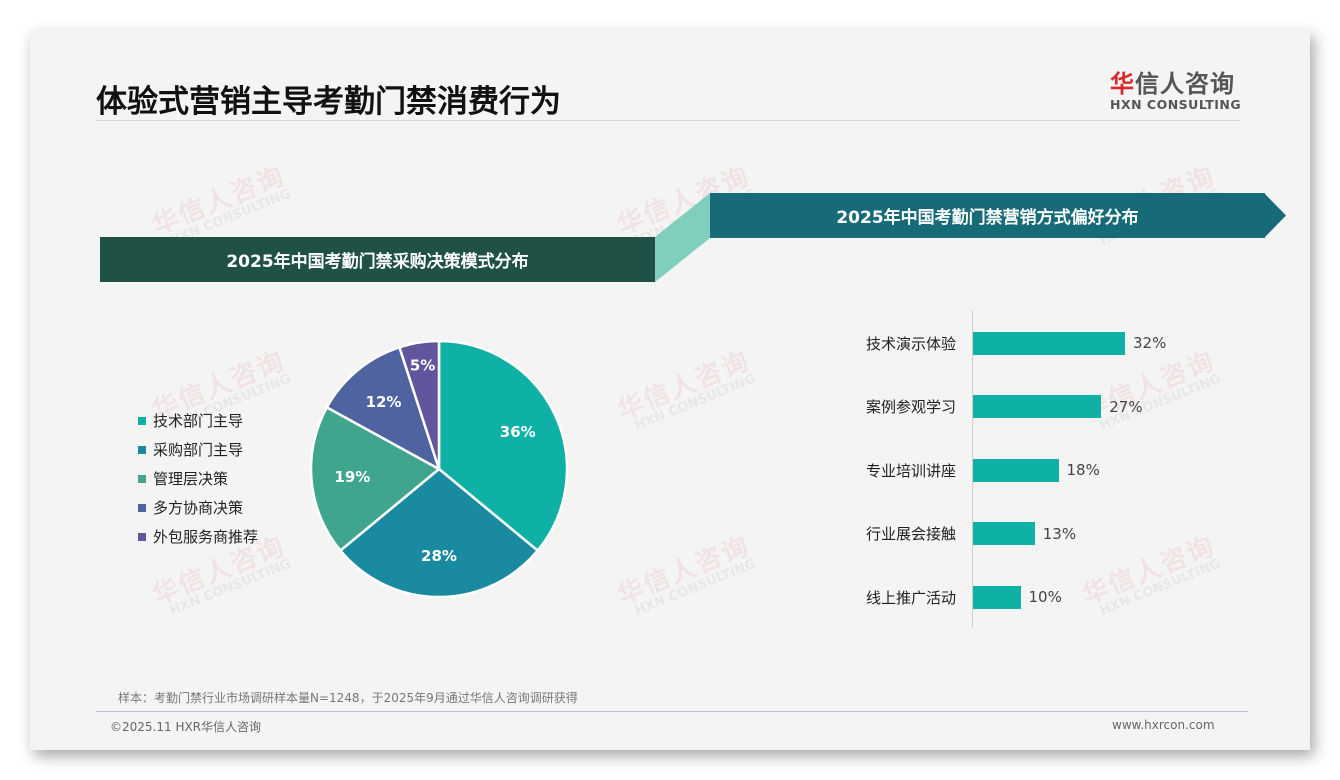 The height and width of the screenshot is (780, 1340). I want to click on logo: 华信人咨询 HXN CONSULTING, so click(1180, 88).